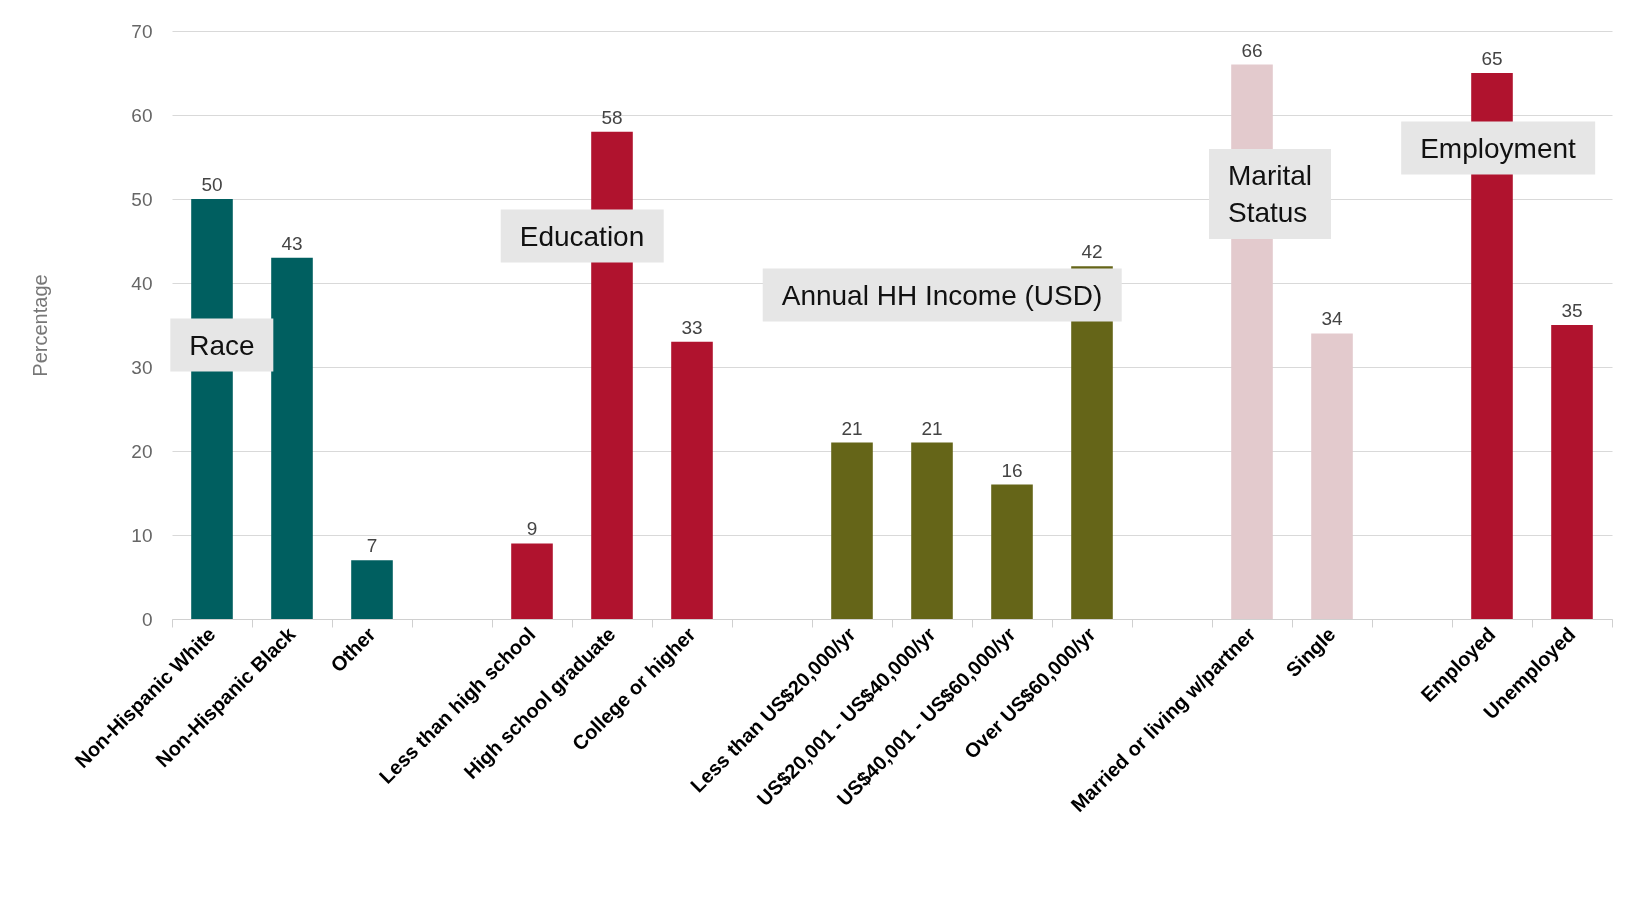  Describe the element at coordinates (142, 199) in the screenshot. I see `y-tick-label: 50` at that location.